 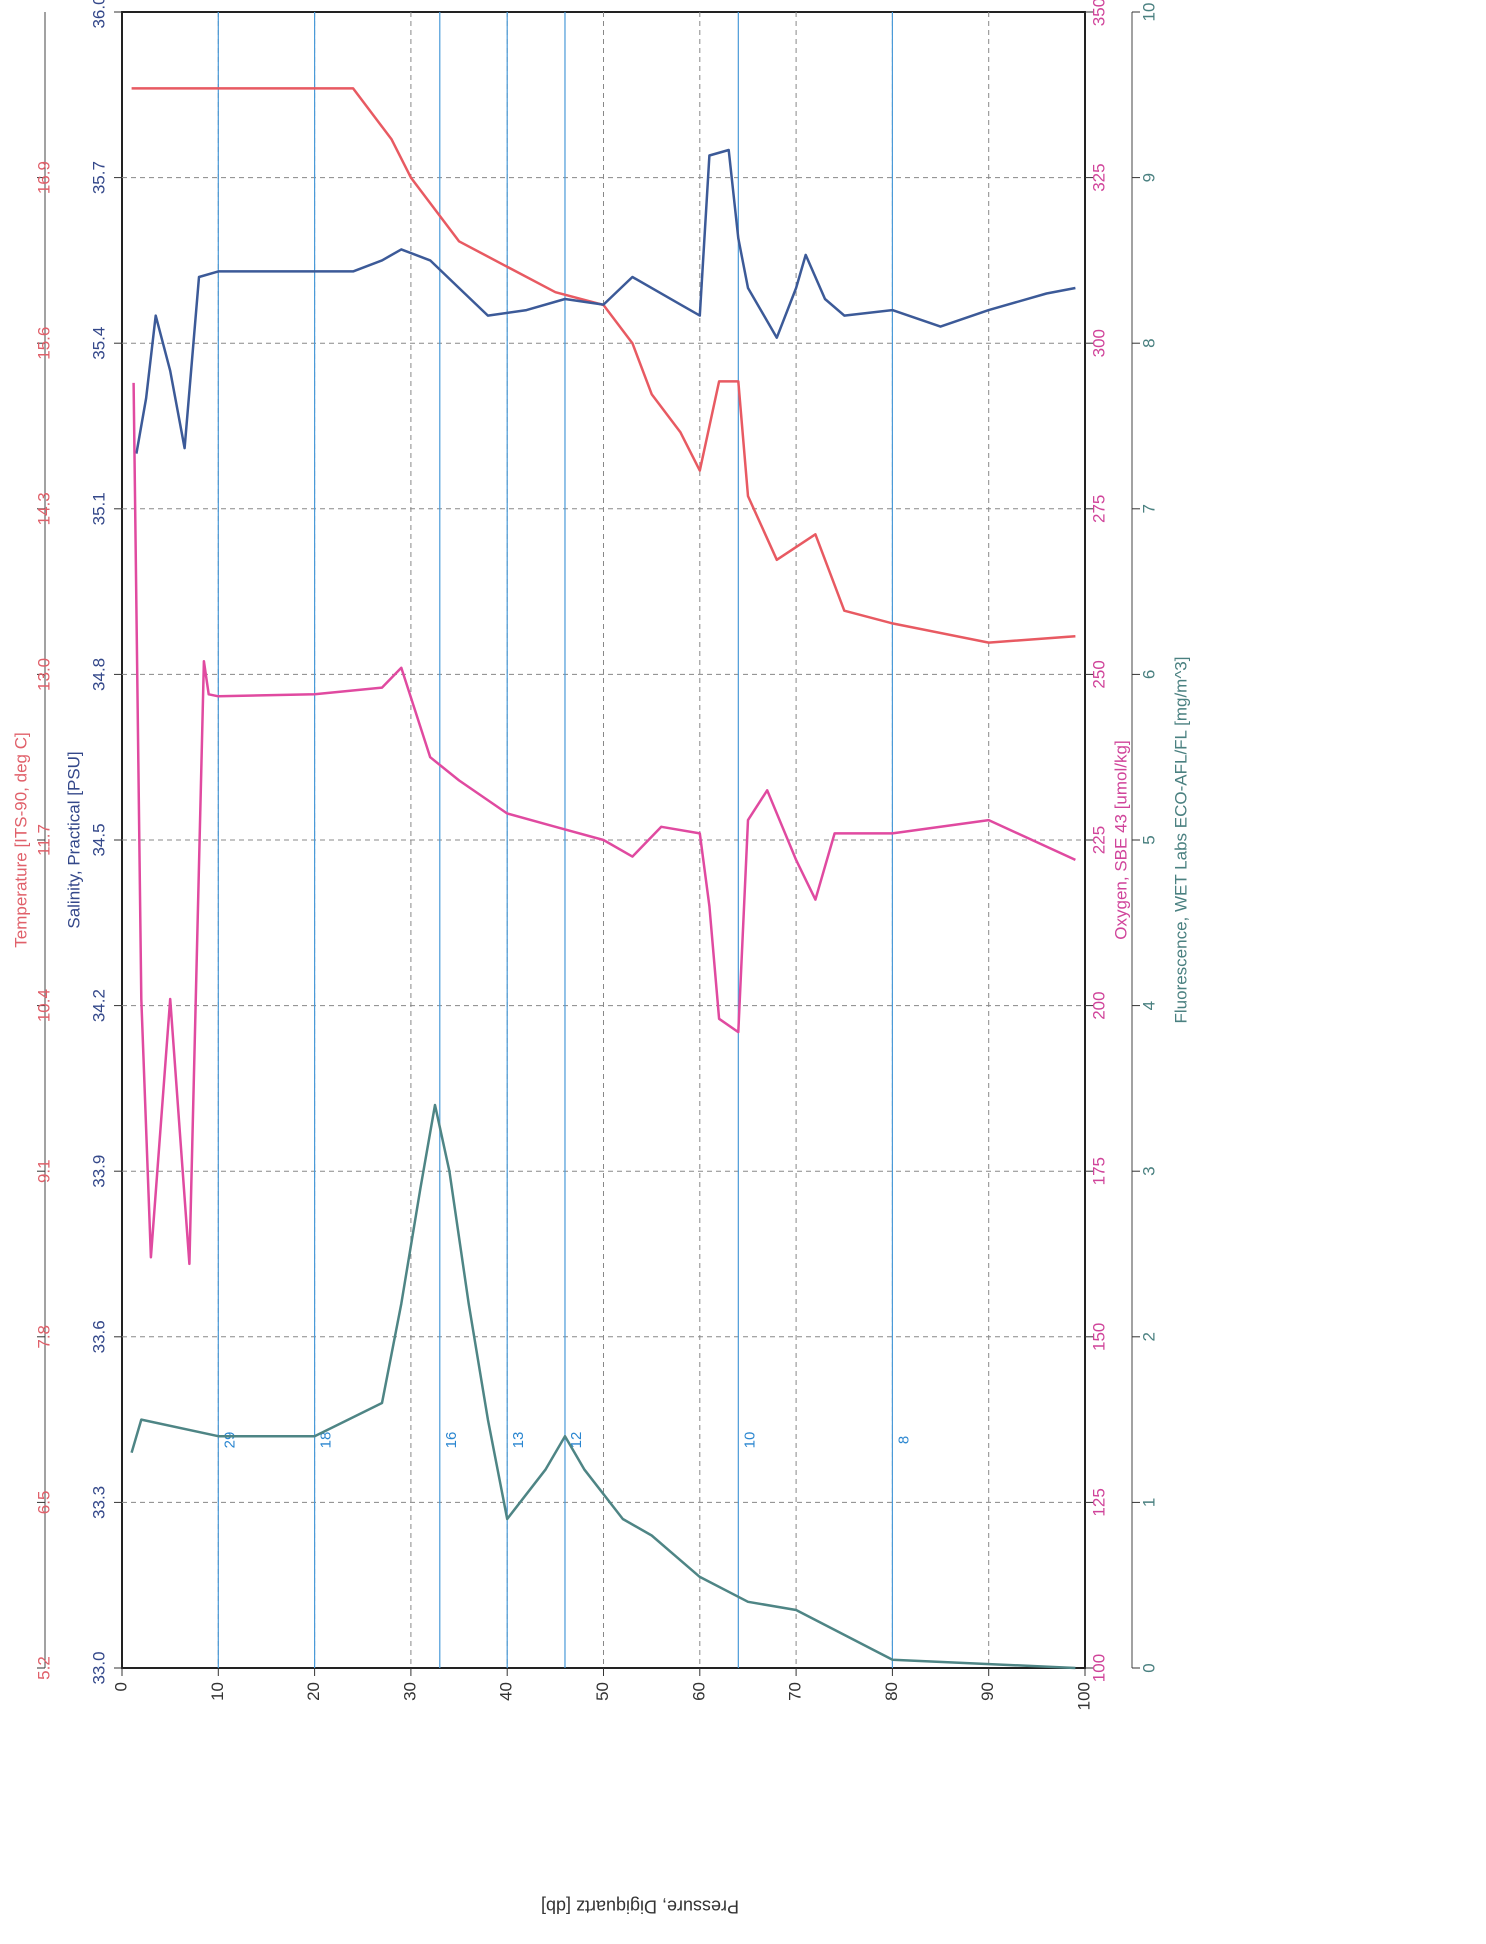 What do you see at coordinates (698, 1691) in the screenshot?
I see `x-tick-label: 60` at bounding box center [698, 1691].